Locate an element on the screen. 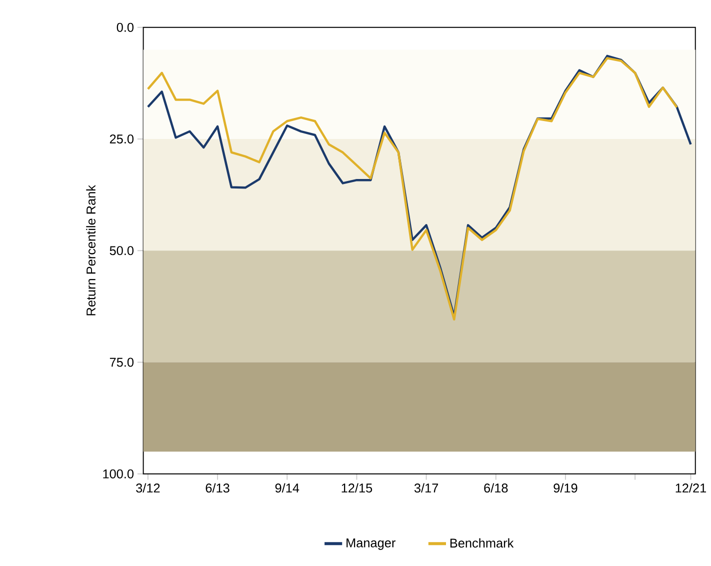  x-tick-label: 12/21 is located at coordinates (691, 488).